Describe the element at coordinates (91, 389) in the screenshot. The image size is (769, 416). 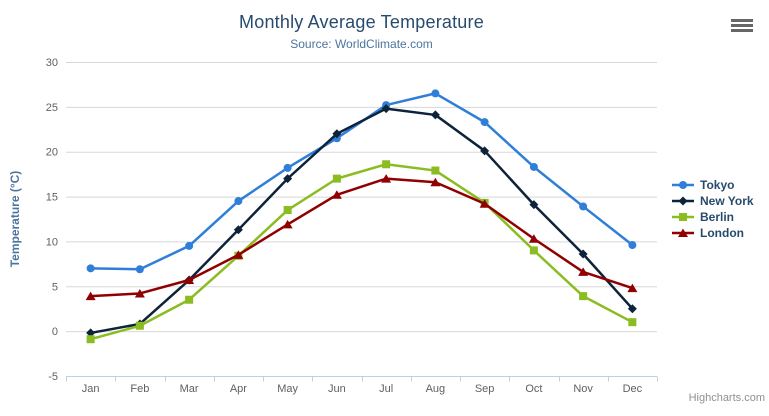
I see `x-axis-label: Jan` at that location.